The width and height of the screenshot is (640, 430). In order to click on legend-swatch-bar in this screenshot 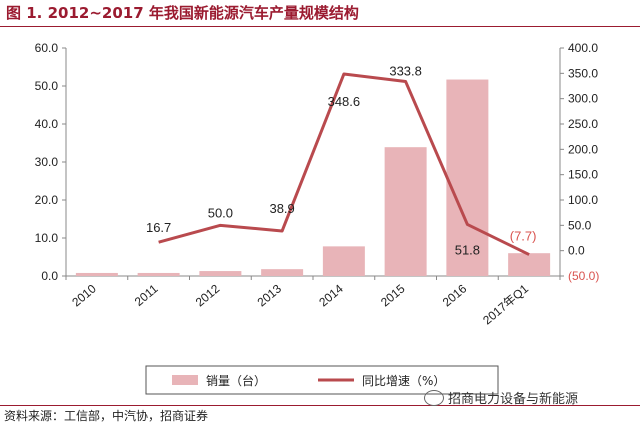, I will do `click(185, 380)`.